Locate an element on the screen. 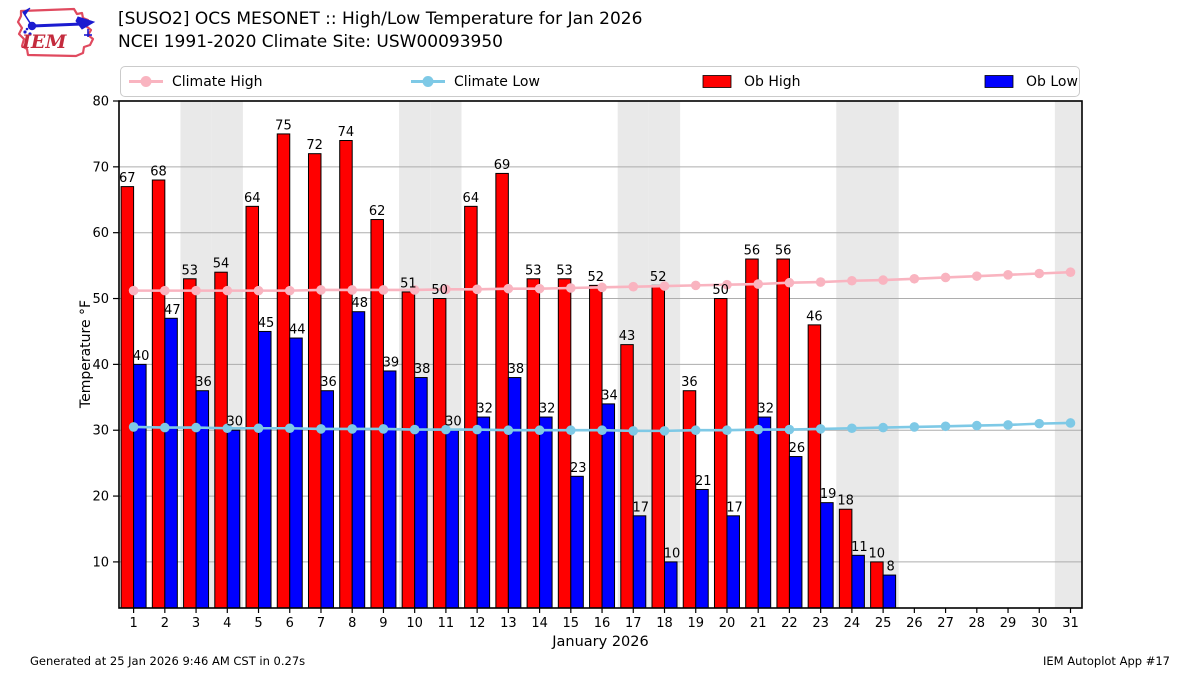  y-tick-label: 30 is located at coordinates (100, 431).